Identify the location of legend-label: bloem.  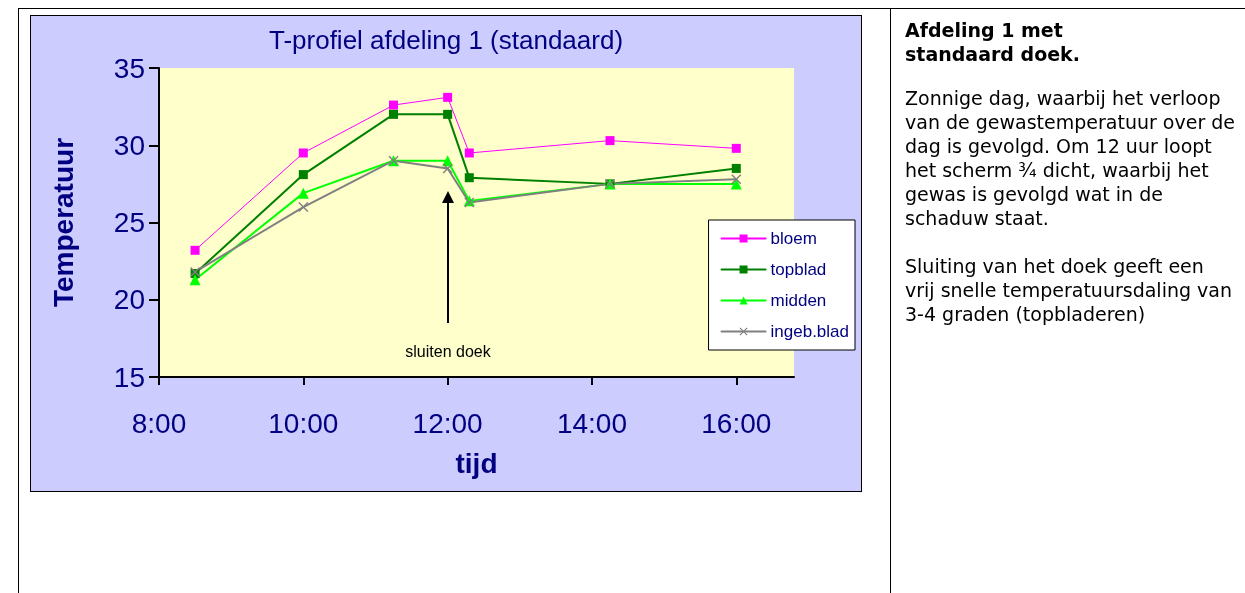
(793, 238).